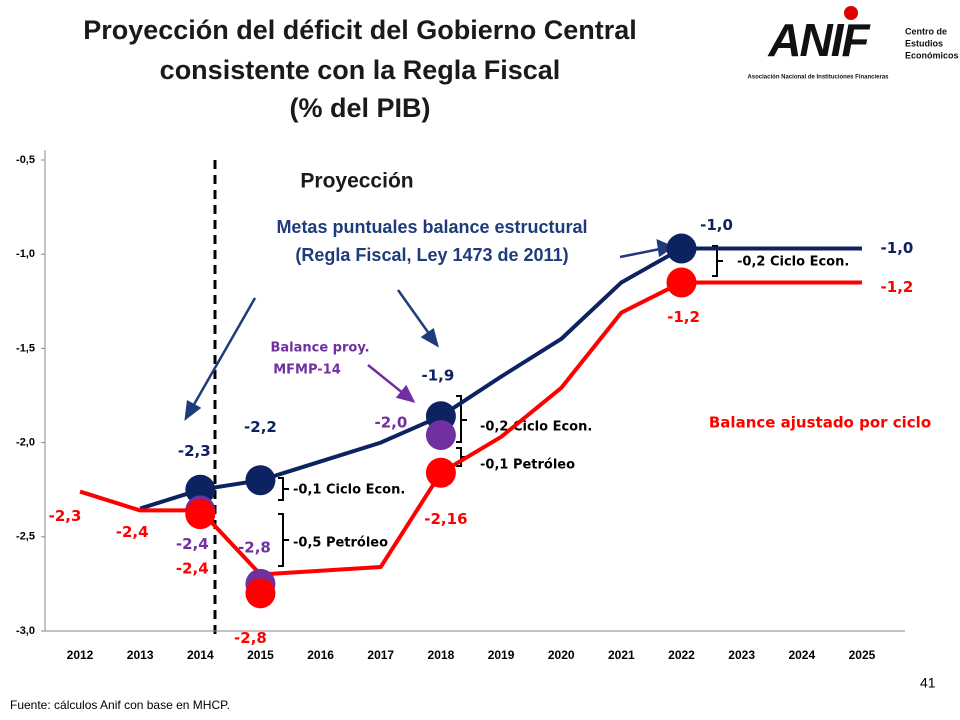 The width and height of the screenshot is (960, 720). Describe the element at coordinates (431, 255) in the screenshot. I see `annotation: (Regla Fiscal, Ley 1473 de 2011)` at that location.